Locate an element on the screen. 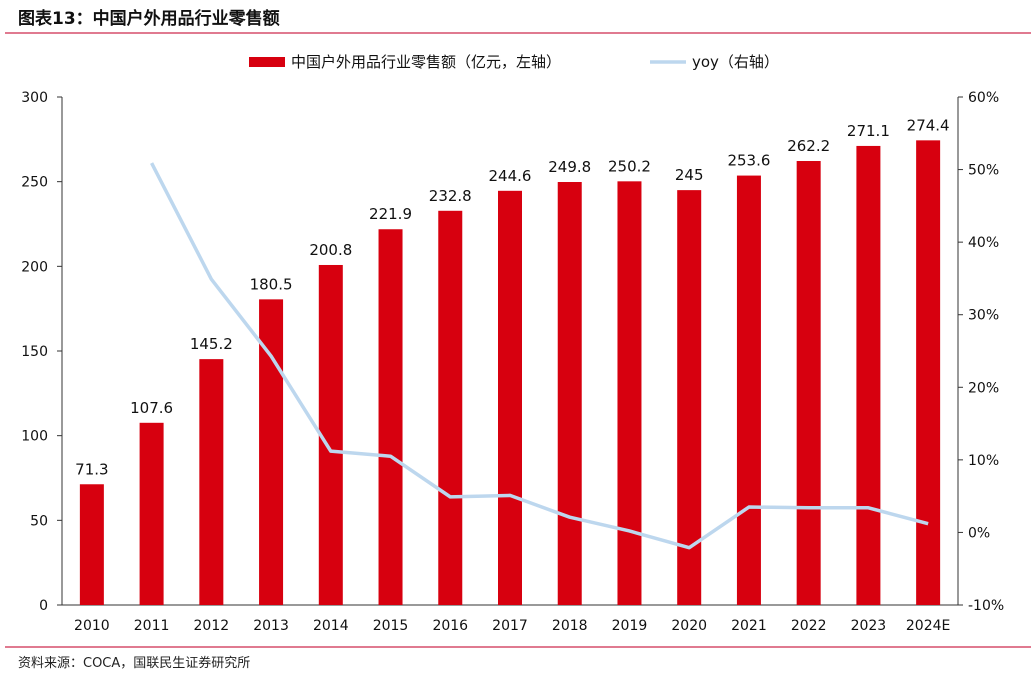 The image size is (1031, 673). figure-title: 图表13：中国户外用品行业零售额 is located at coordinates (149, 19).